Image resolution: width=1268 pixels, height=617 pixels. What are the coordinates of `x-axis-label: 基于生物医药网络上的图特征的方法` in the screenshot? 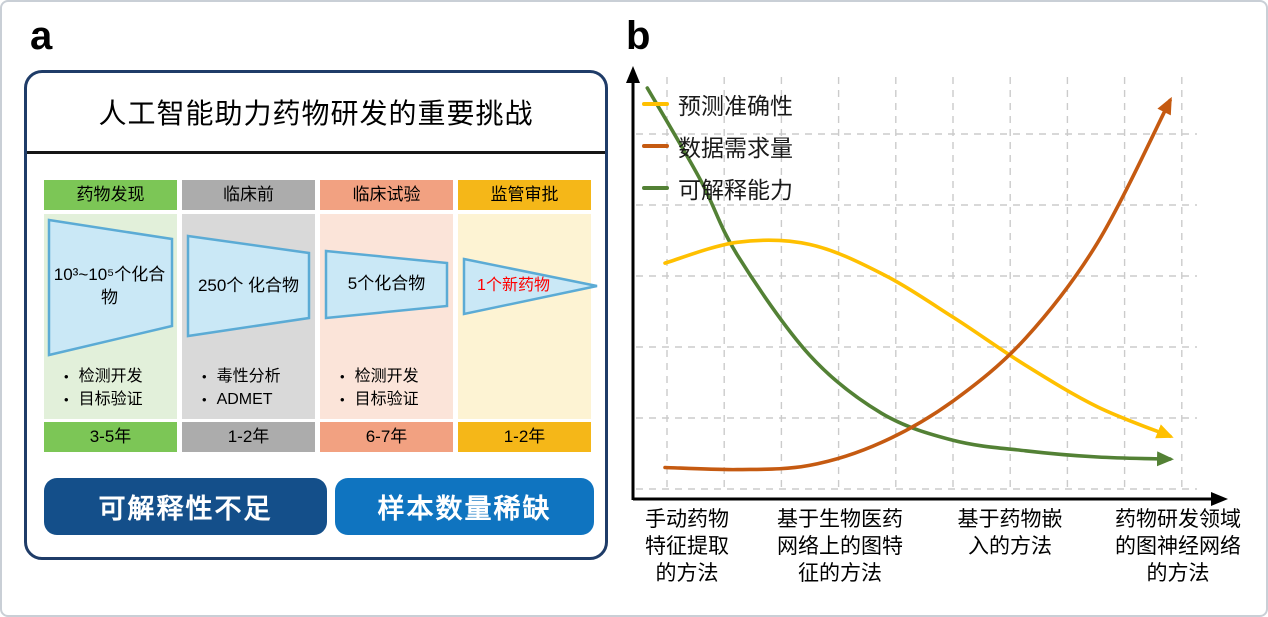 It's located at (840, 546).